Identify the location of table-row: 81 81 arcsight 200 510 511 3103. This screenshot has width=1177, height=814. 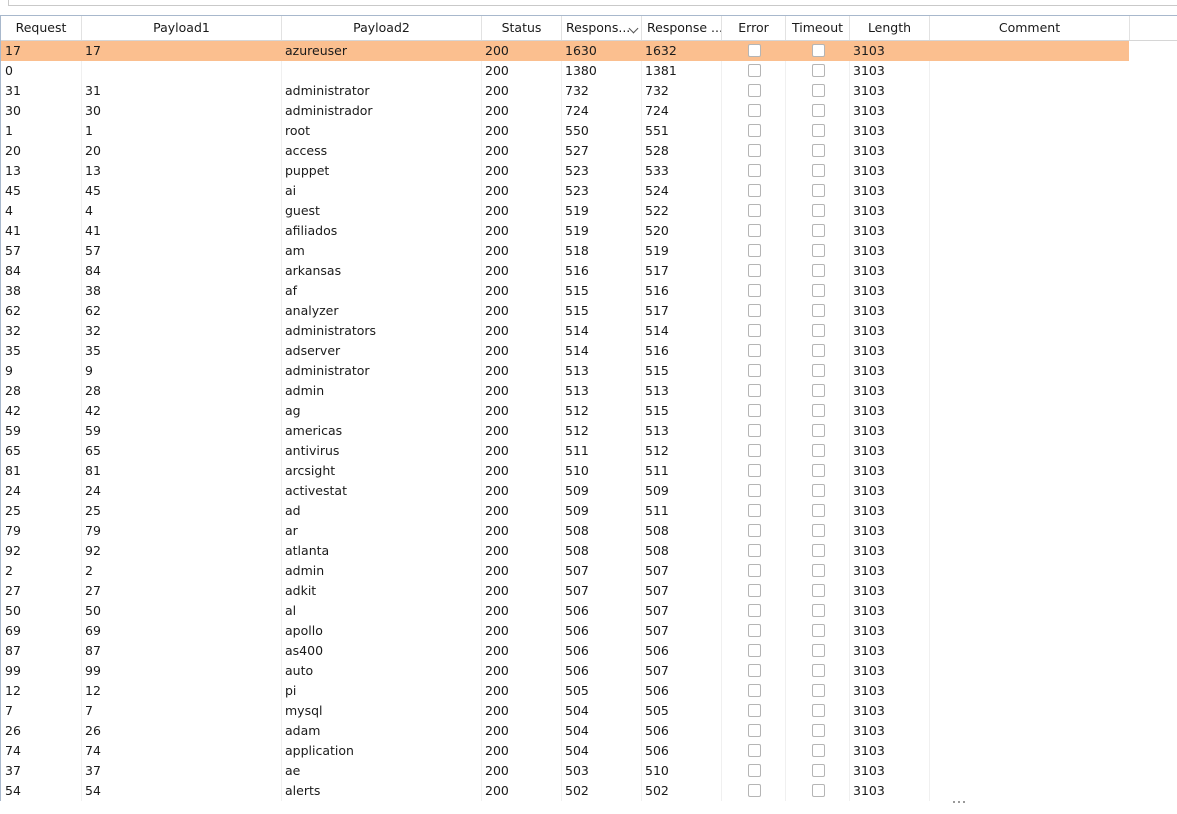
(565, 471).